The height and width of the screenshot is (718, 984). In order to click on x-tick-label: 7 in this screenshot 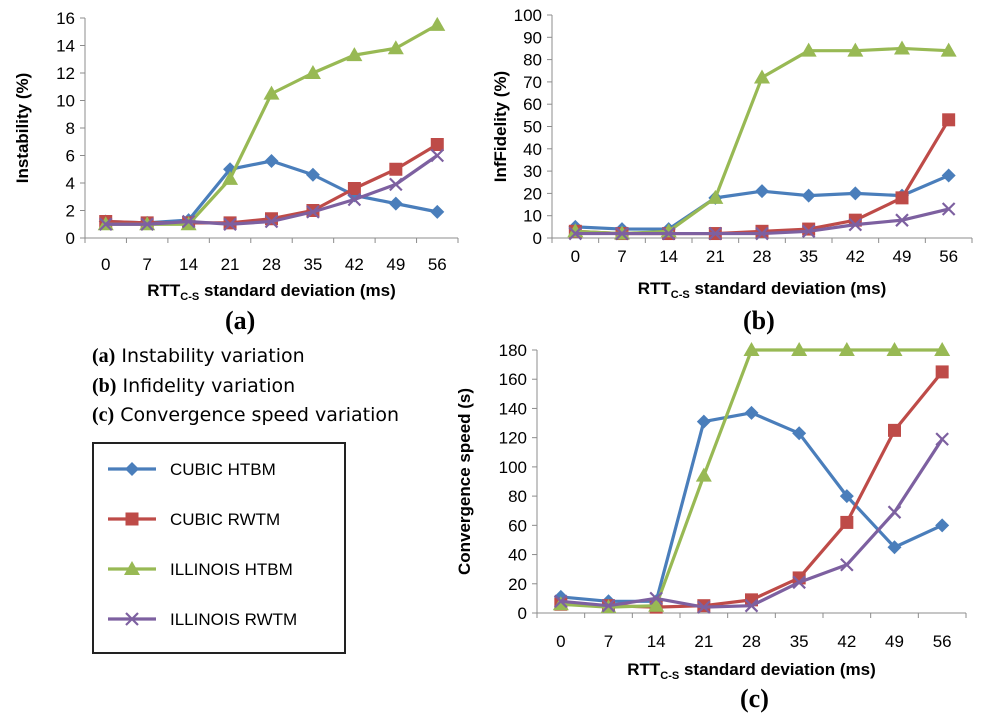, I will do `click(146, 264)`.